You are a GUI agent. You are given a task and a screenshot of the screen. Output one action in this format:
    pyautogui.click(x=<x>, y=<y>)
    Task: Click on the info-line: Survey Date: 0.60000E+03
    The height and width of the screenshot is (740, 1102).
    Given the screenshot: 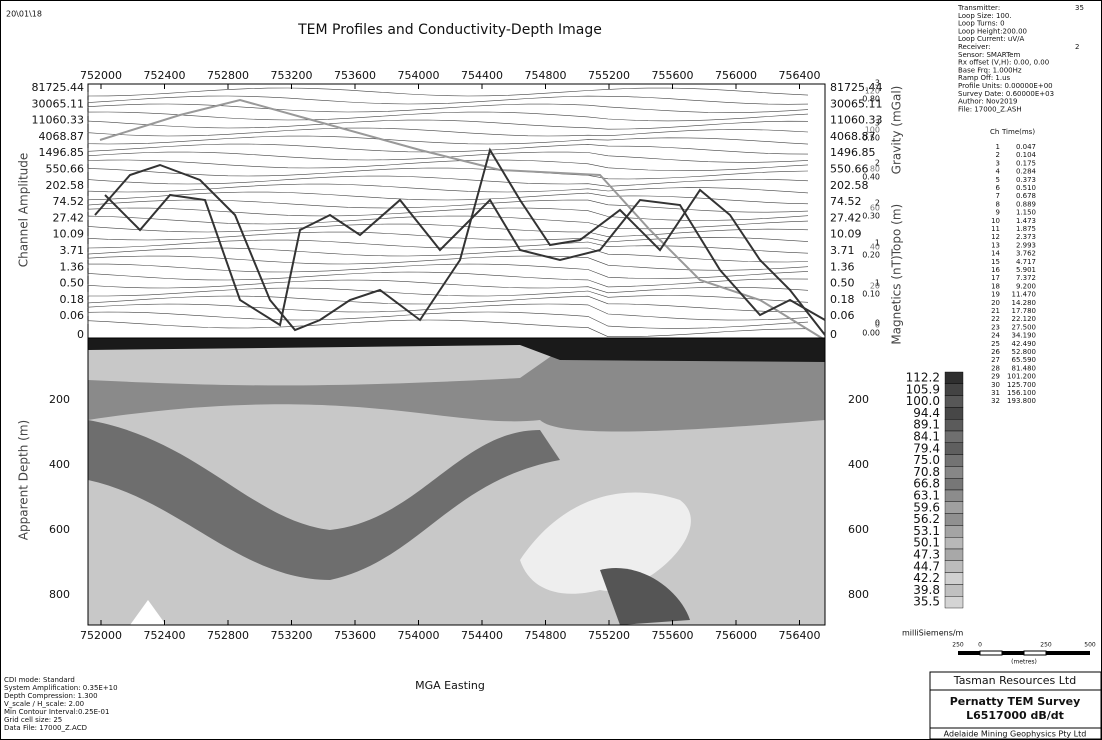 What is the action you would take?
    pyautogui.click(x=1006, y=94)
    